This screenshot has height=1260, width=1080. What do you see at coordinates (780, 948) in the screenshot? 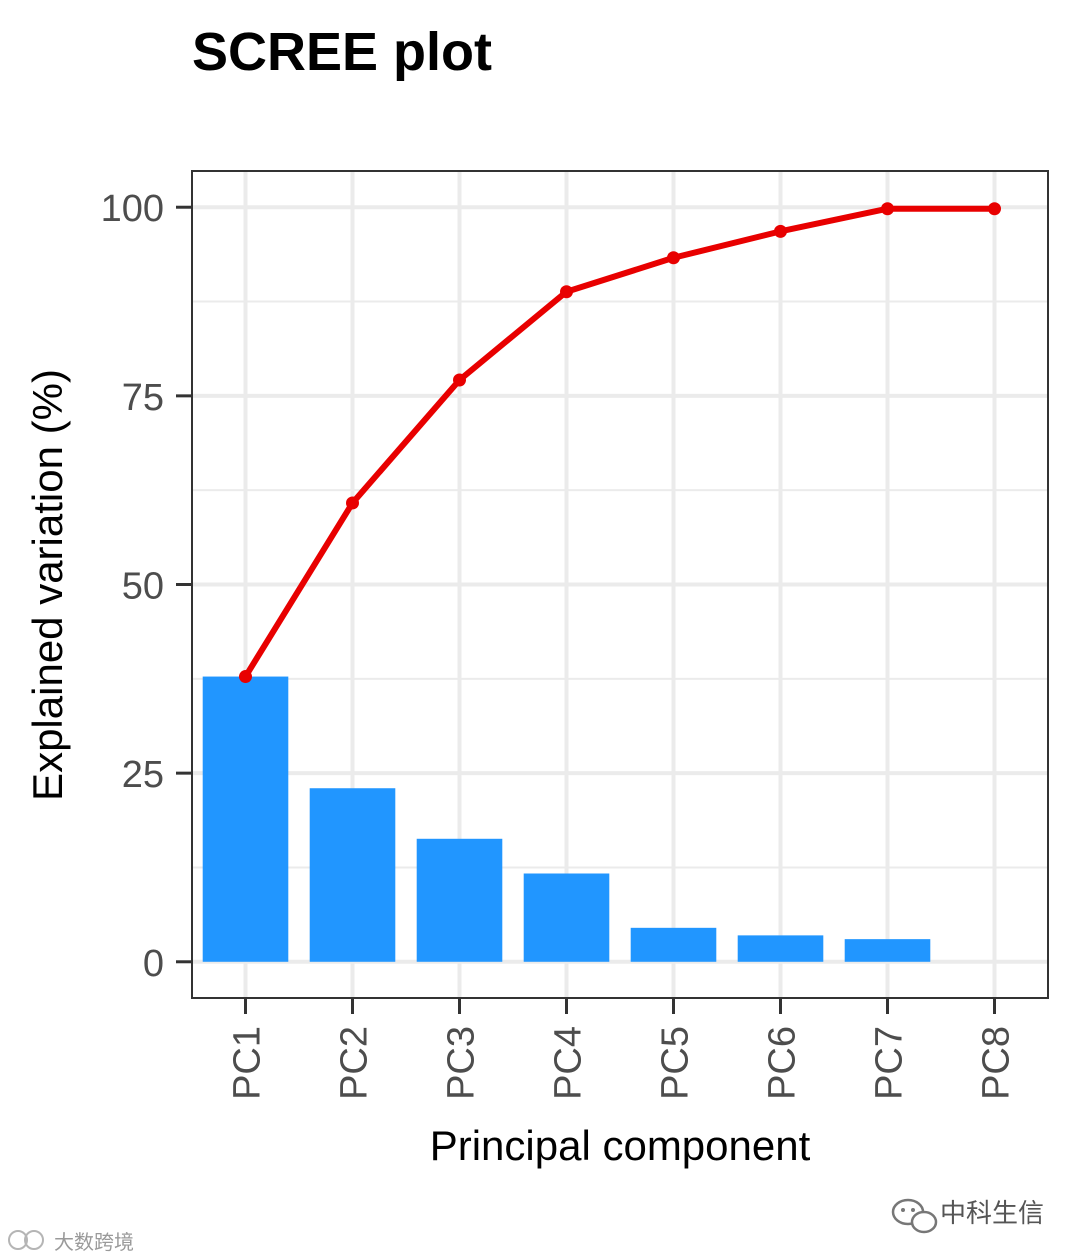
I see `bar-pc6` at bounding box center [780, 948].